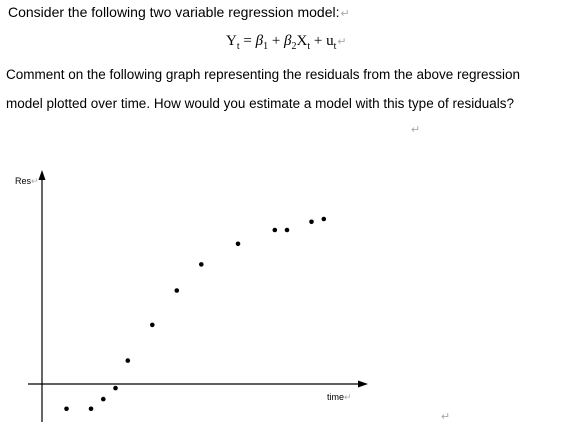  What do you see at coordinates (247, 41) in the screenshot?
I see `eq-equals: =` at bounding box center [247, 41].